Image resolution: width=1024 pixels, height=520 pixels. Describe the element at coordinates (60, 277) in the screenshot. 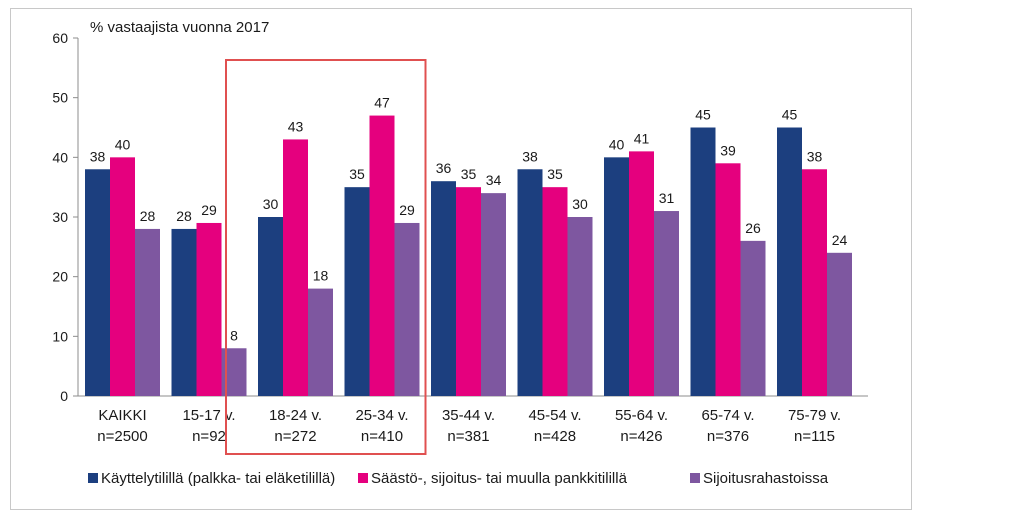

I see `y-tick-label: 20` at that location.